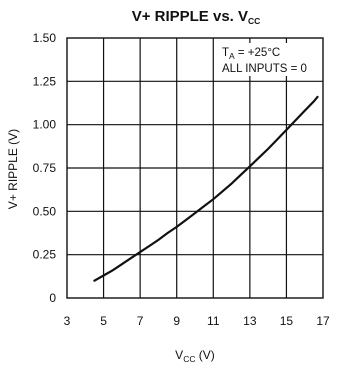 This screenshot has height=369, width=340. Describe the element at coordinates (323, 321) in the screenshot. I see `x-tick-label: 17` at that location.